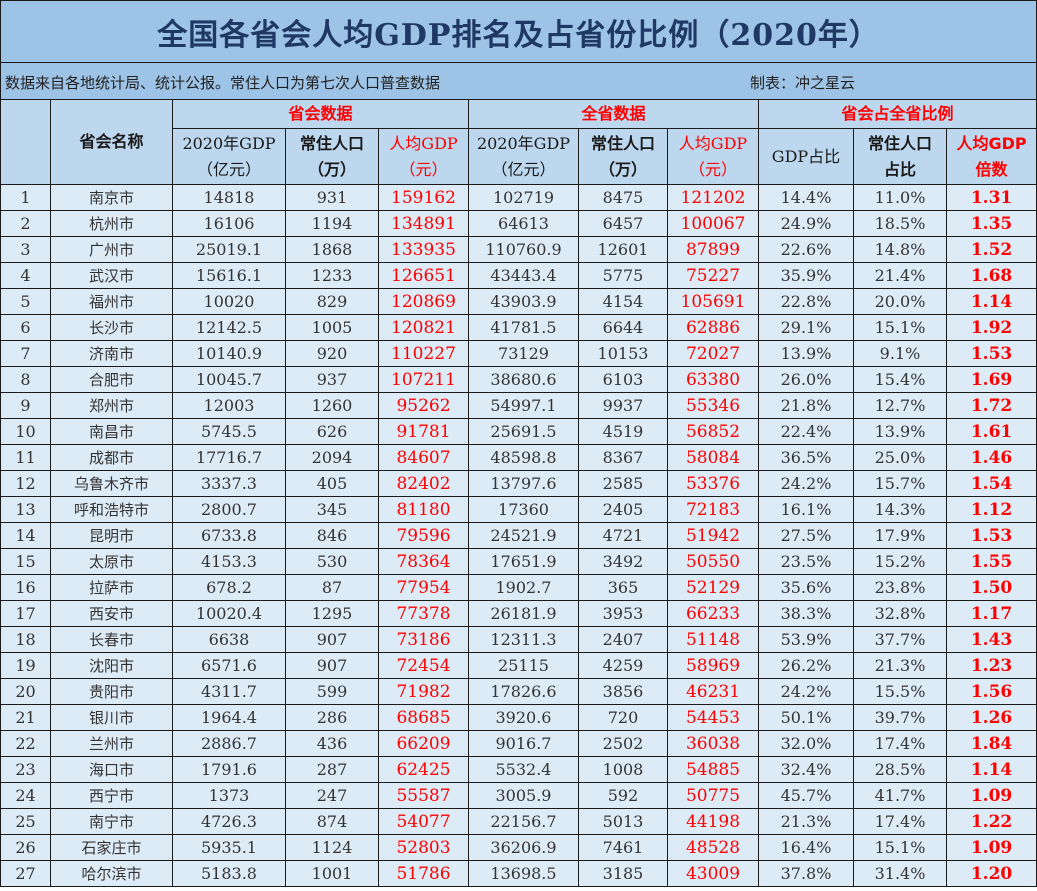 The width and height of the screenshot is (1037, 891). What do you see at coordinates (229, 405) in the screenshot?
I see `capital-gdp-cell: 12003` at bounding box center [229, 405].